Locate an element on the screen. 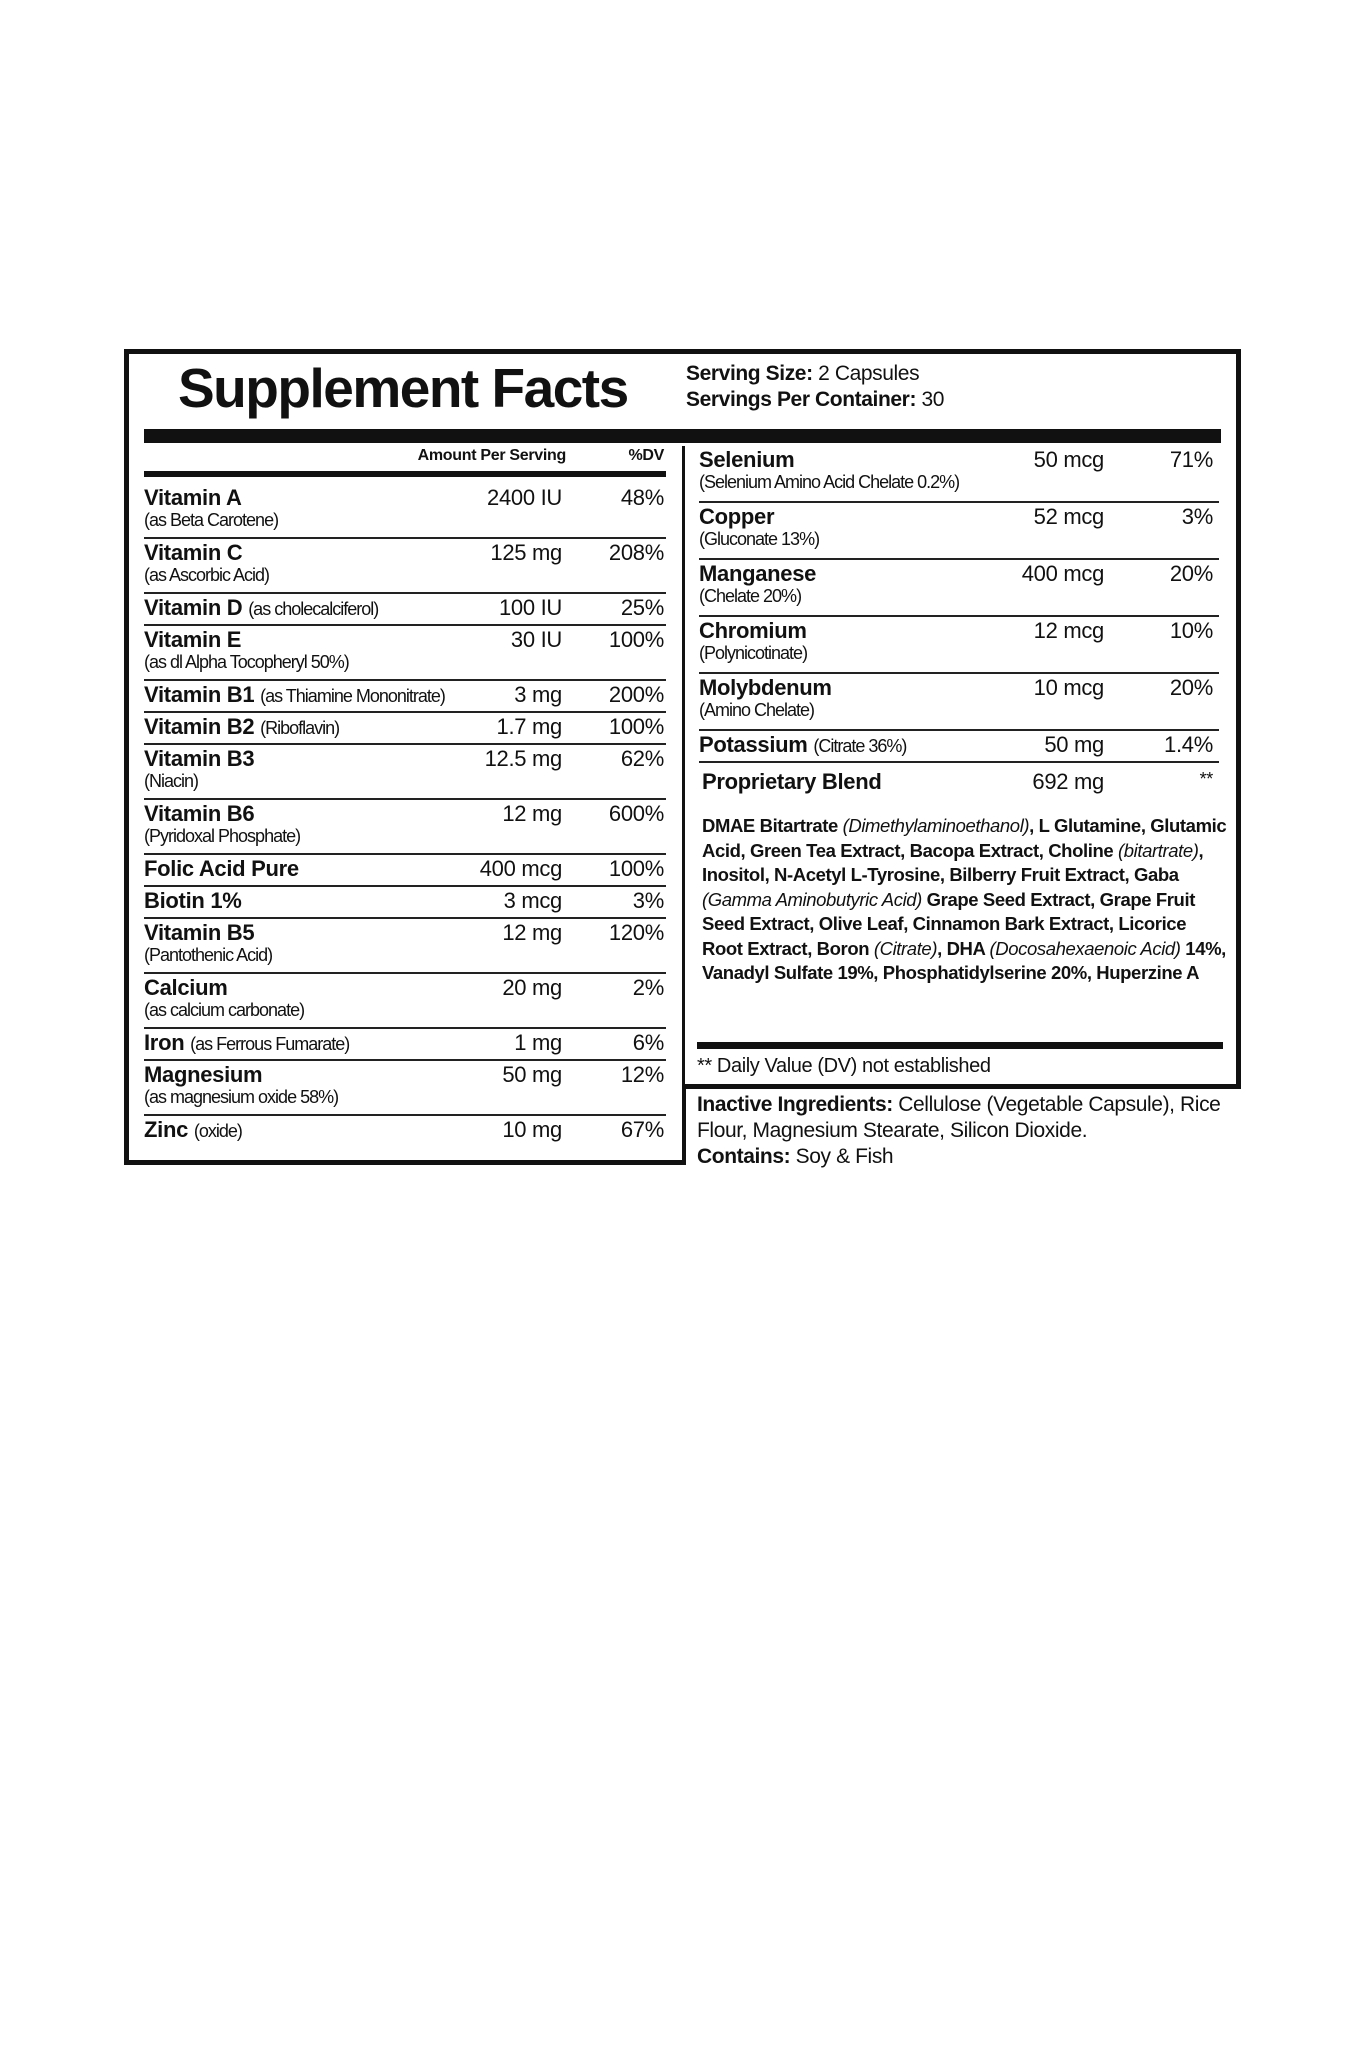  nutrient-row: Vitamin B2 (Riboflavin) 1.7 mg 100% is located at coordinates (405, 729).